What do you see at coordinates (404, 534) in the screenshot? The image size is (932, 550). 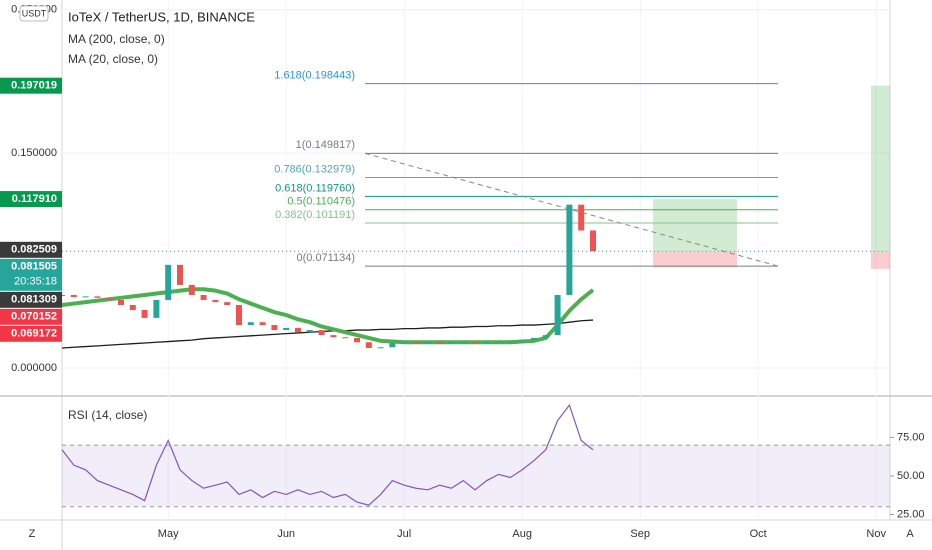 I see `x-tick-label: Jul` at bounding box center [404, 534].